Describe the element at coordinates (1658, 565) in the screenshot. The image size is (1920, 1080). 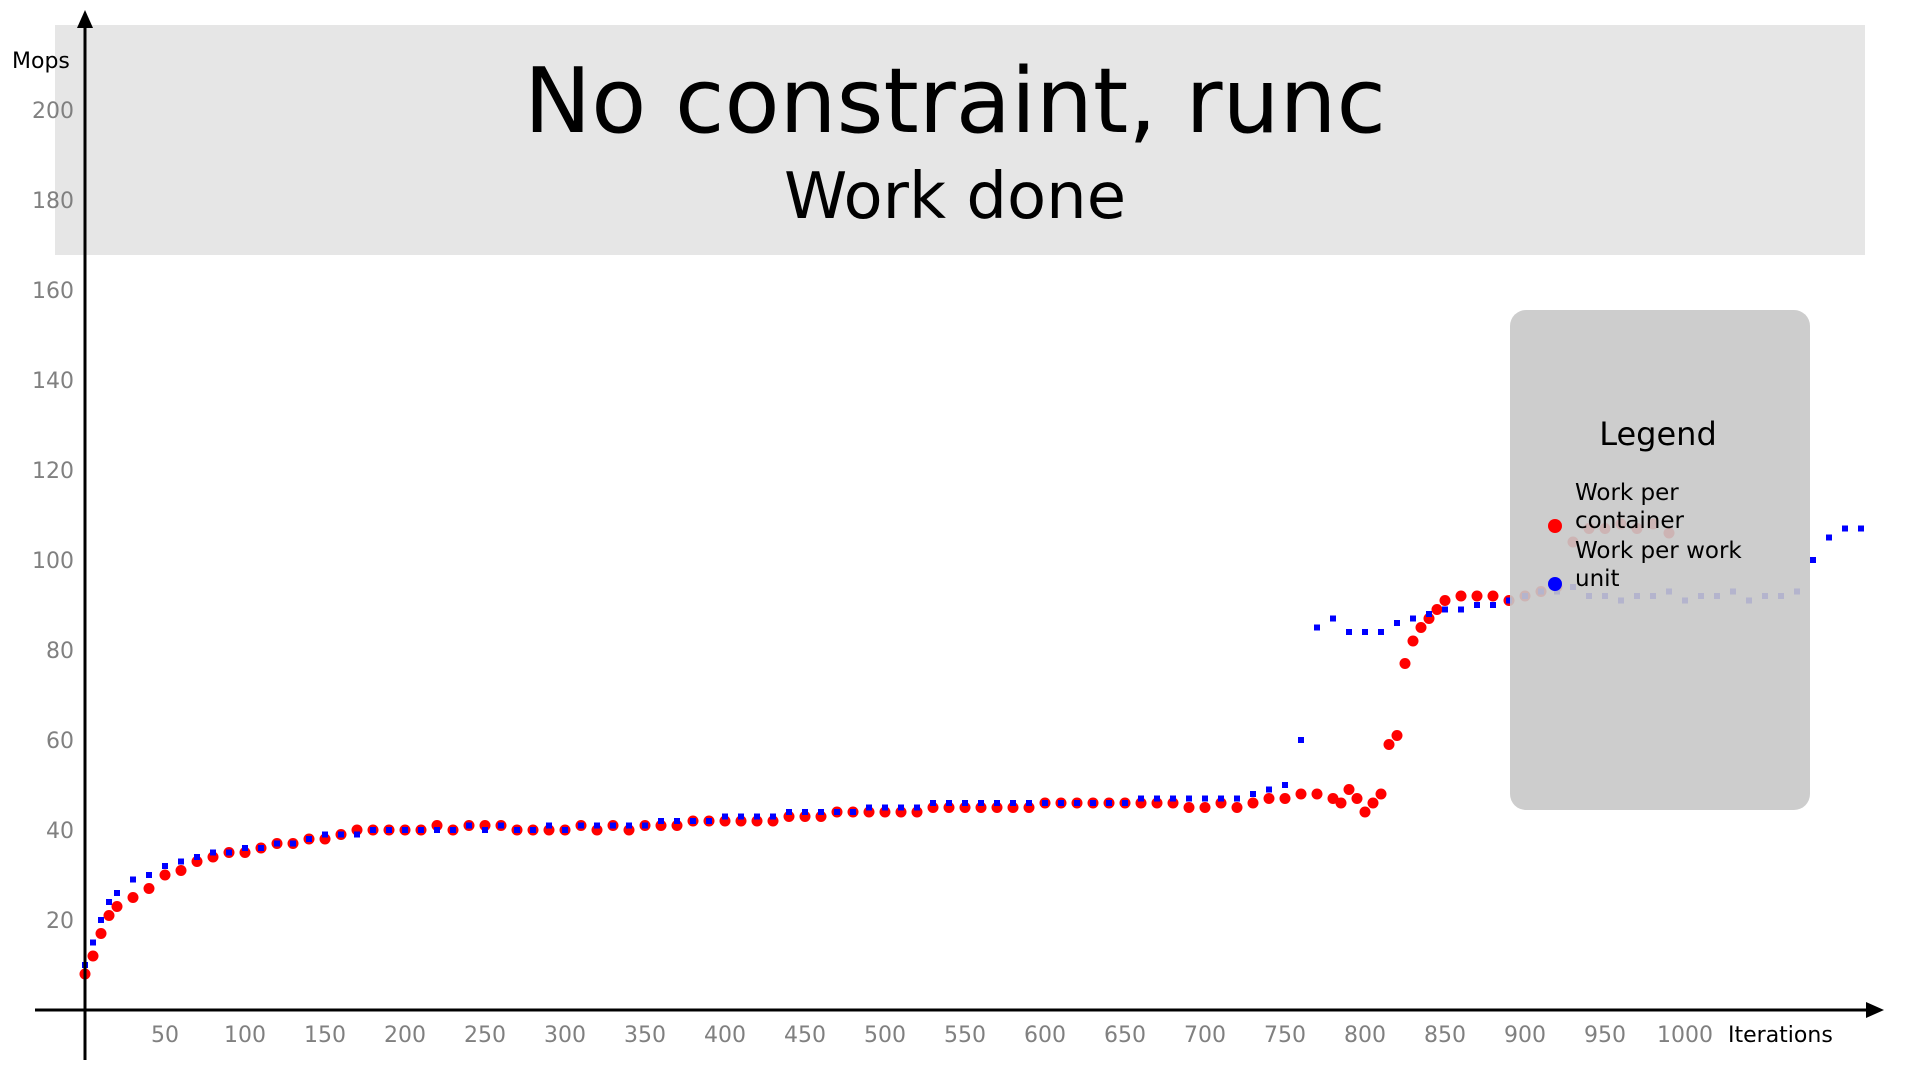
I see `legend-label: Work per work unit` at that location.